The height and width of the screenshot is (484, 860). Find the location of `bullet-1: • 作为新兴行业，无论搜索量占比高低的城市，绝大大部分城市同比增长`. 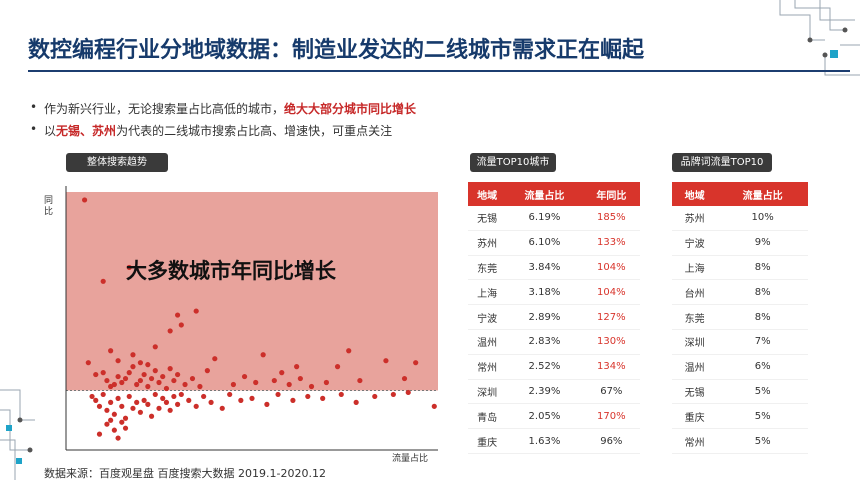

bullet-1: • 作为新兴行业，无论搜索量占比高低的城市，绝大大部分城市同比增长 is located at coordinates (223, 108).